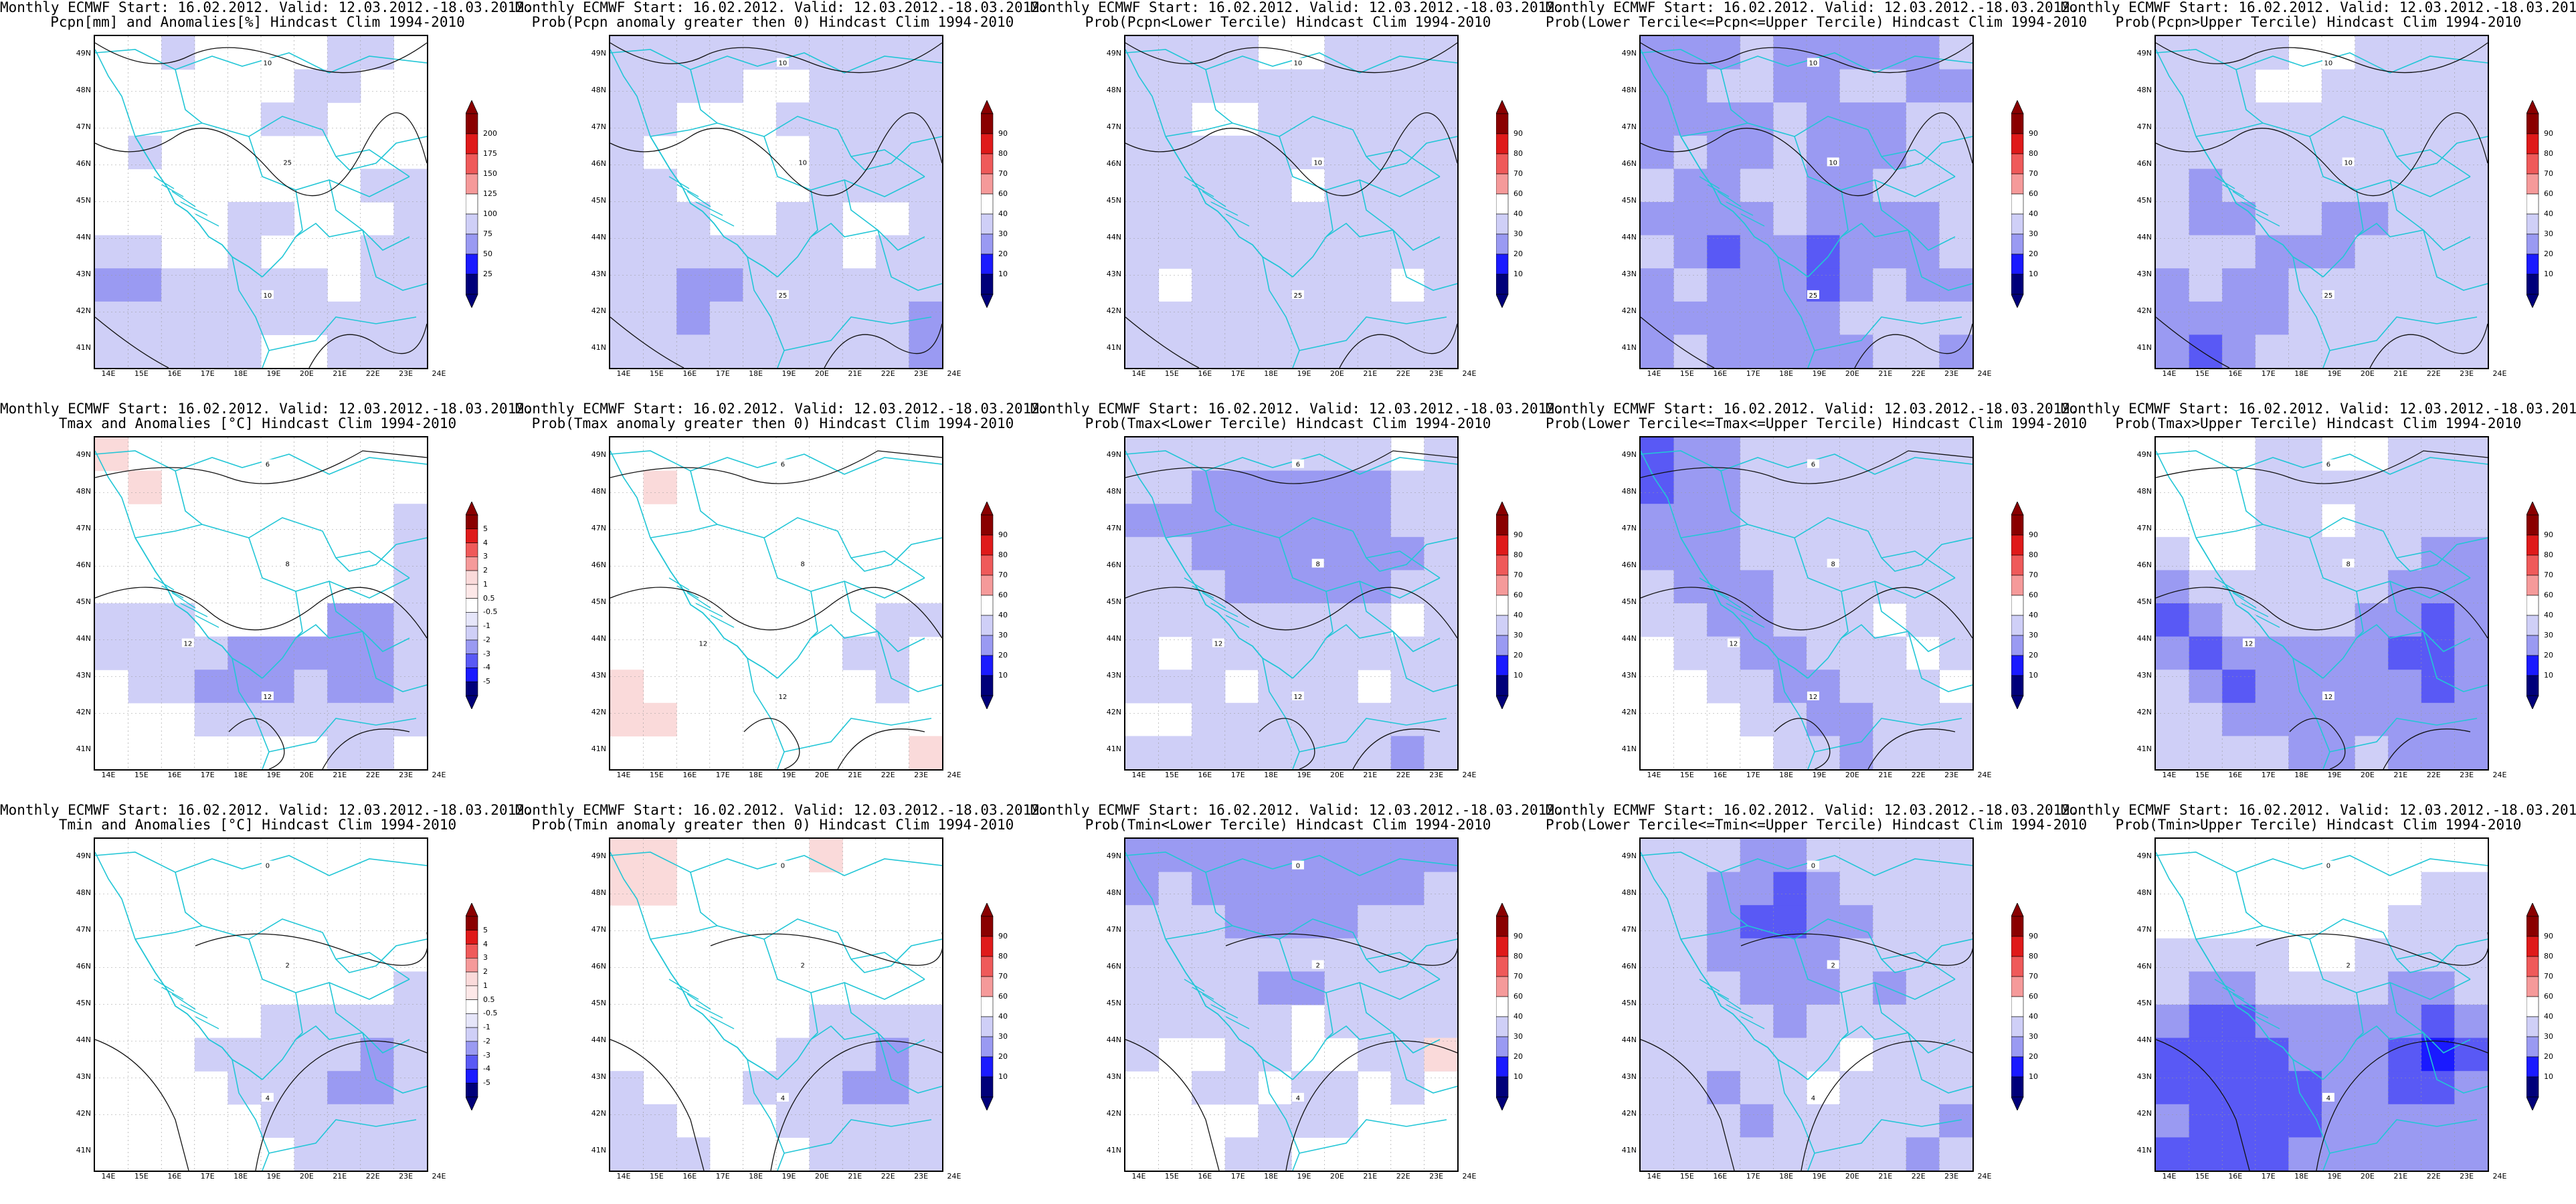 The height and width of the screenshot is (1204, 2576). What do you see at coordinates (2301, 775) in the screenshot?
I see `x-tick-label: 18E` at bounding box center [2301, 775].